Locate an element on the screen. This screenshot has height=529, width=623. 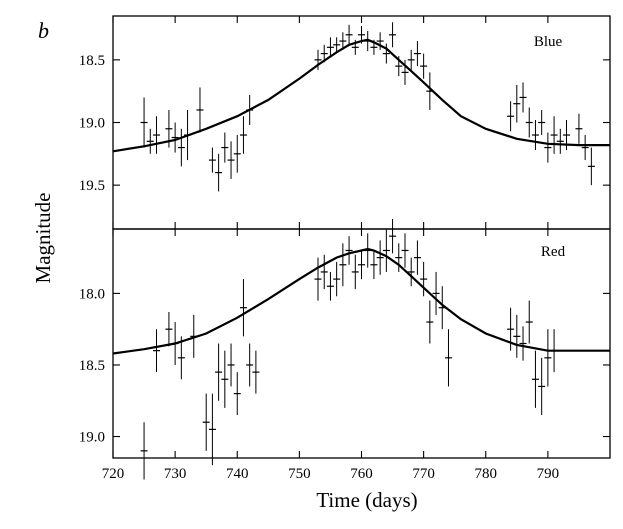
y-axis-title: Magnitude is located at coordinates (43, 238).